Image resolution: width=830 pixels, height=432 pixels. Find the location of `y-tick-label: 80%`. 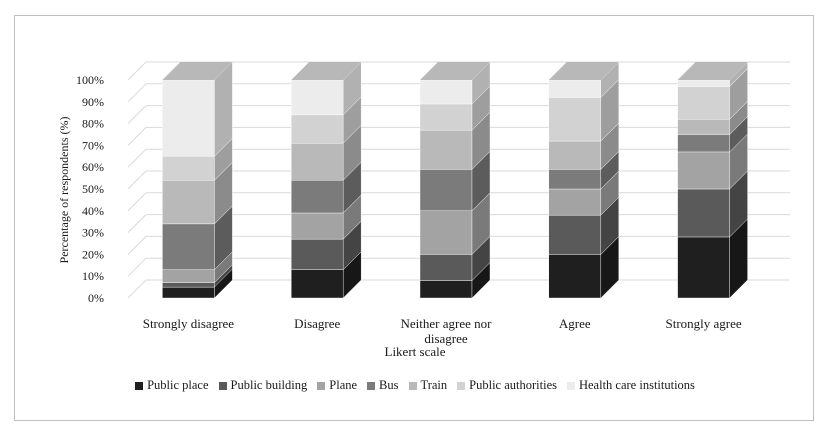

y-tick-label: 80% is located at coordinates (93, 124).